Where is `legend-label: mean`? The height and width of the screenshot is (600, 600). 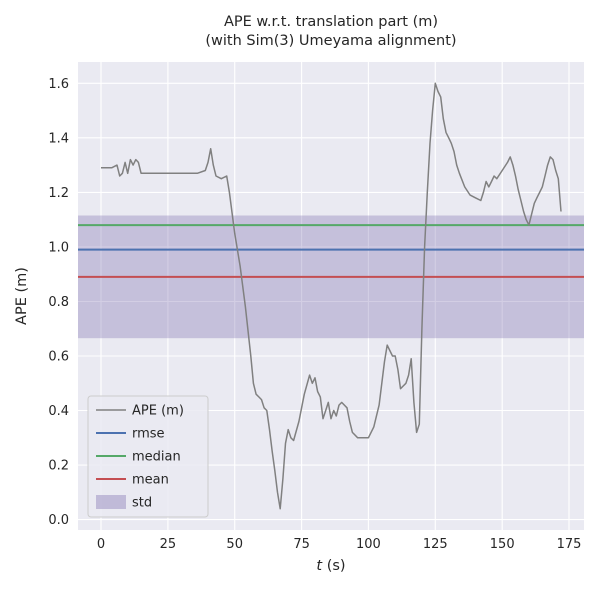
legend-label: mean is located at coordinates (150, 480).